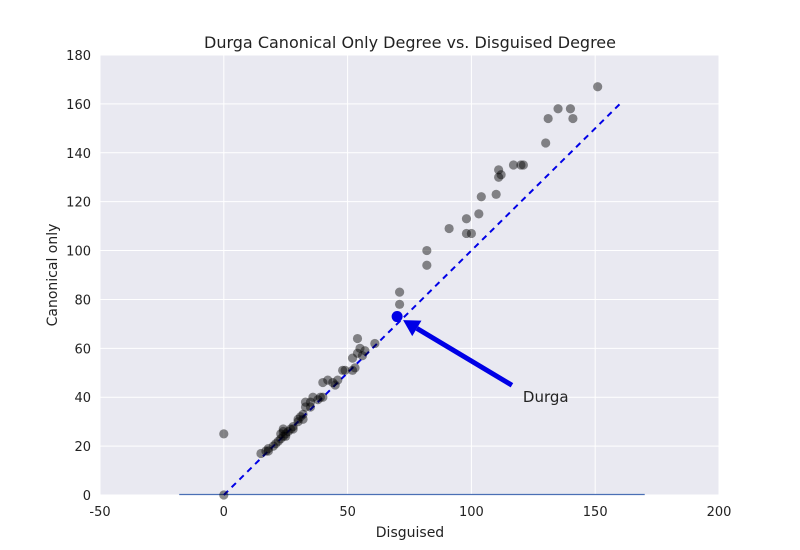  What do you see at coordinates (224, 512) in the screenshot?
I see `x-tick-label: 0` at bounding box center [224, 512].